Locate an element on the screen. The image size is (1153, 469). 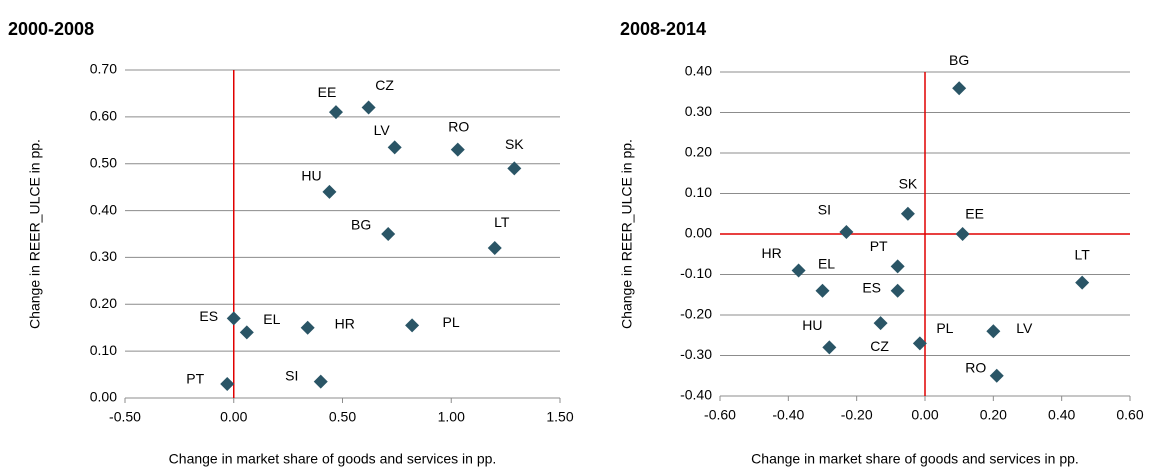
x-tick-label: 0.60 is located at coordinates (1129, 415).